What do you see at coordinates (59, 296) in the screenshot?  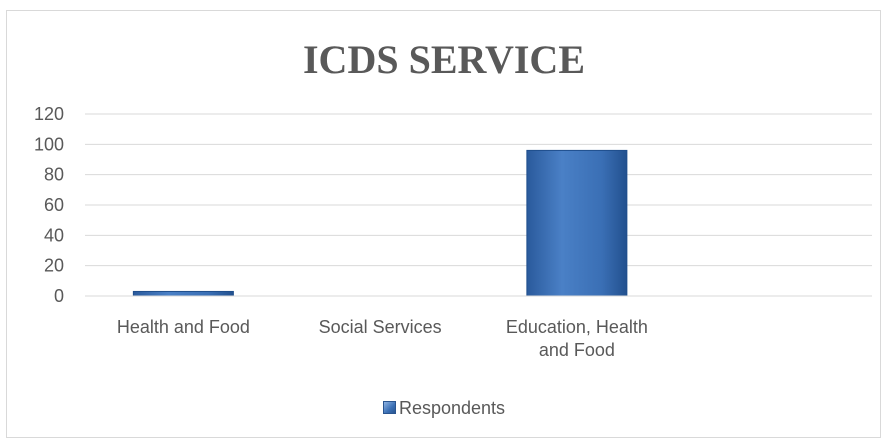 I see `y-tick-label: 0` at bounding box center [59, 296].